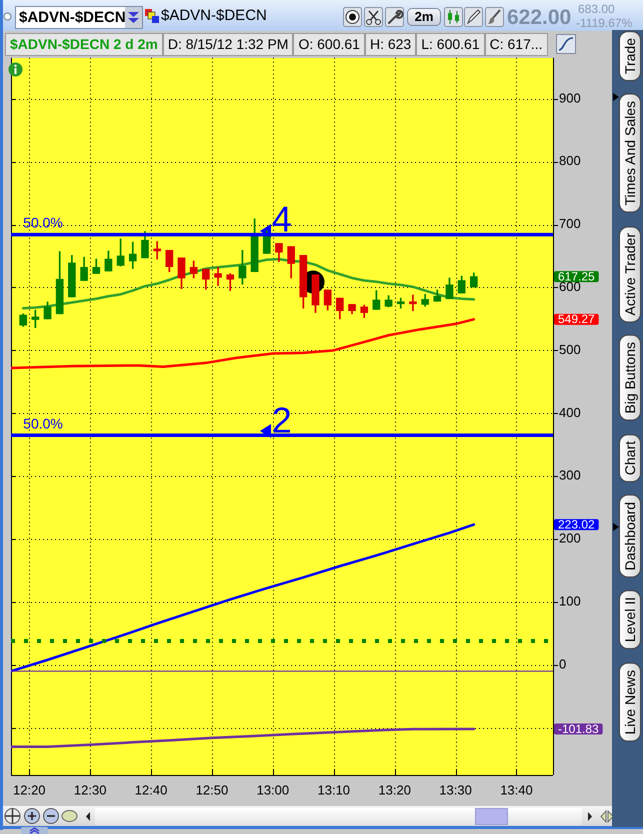 This screenshot has height=834, width=643. I want to click on text: H: 623, so click(390, 44).